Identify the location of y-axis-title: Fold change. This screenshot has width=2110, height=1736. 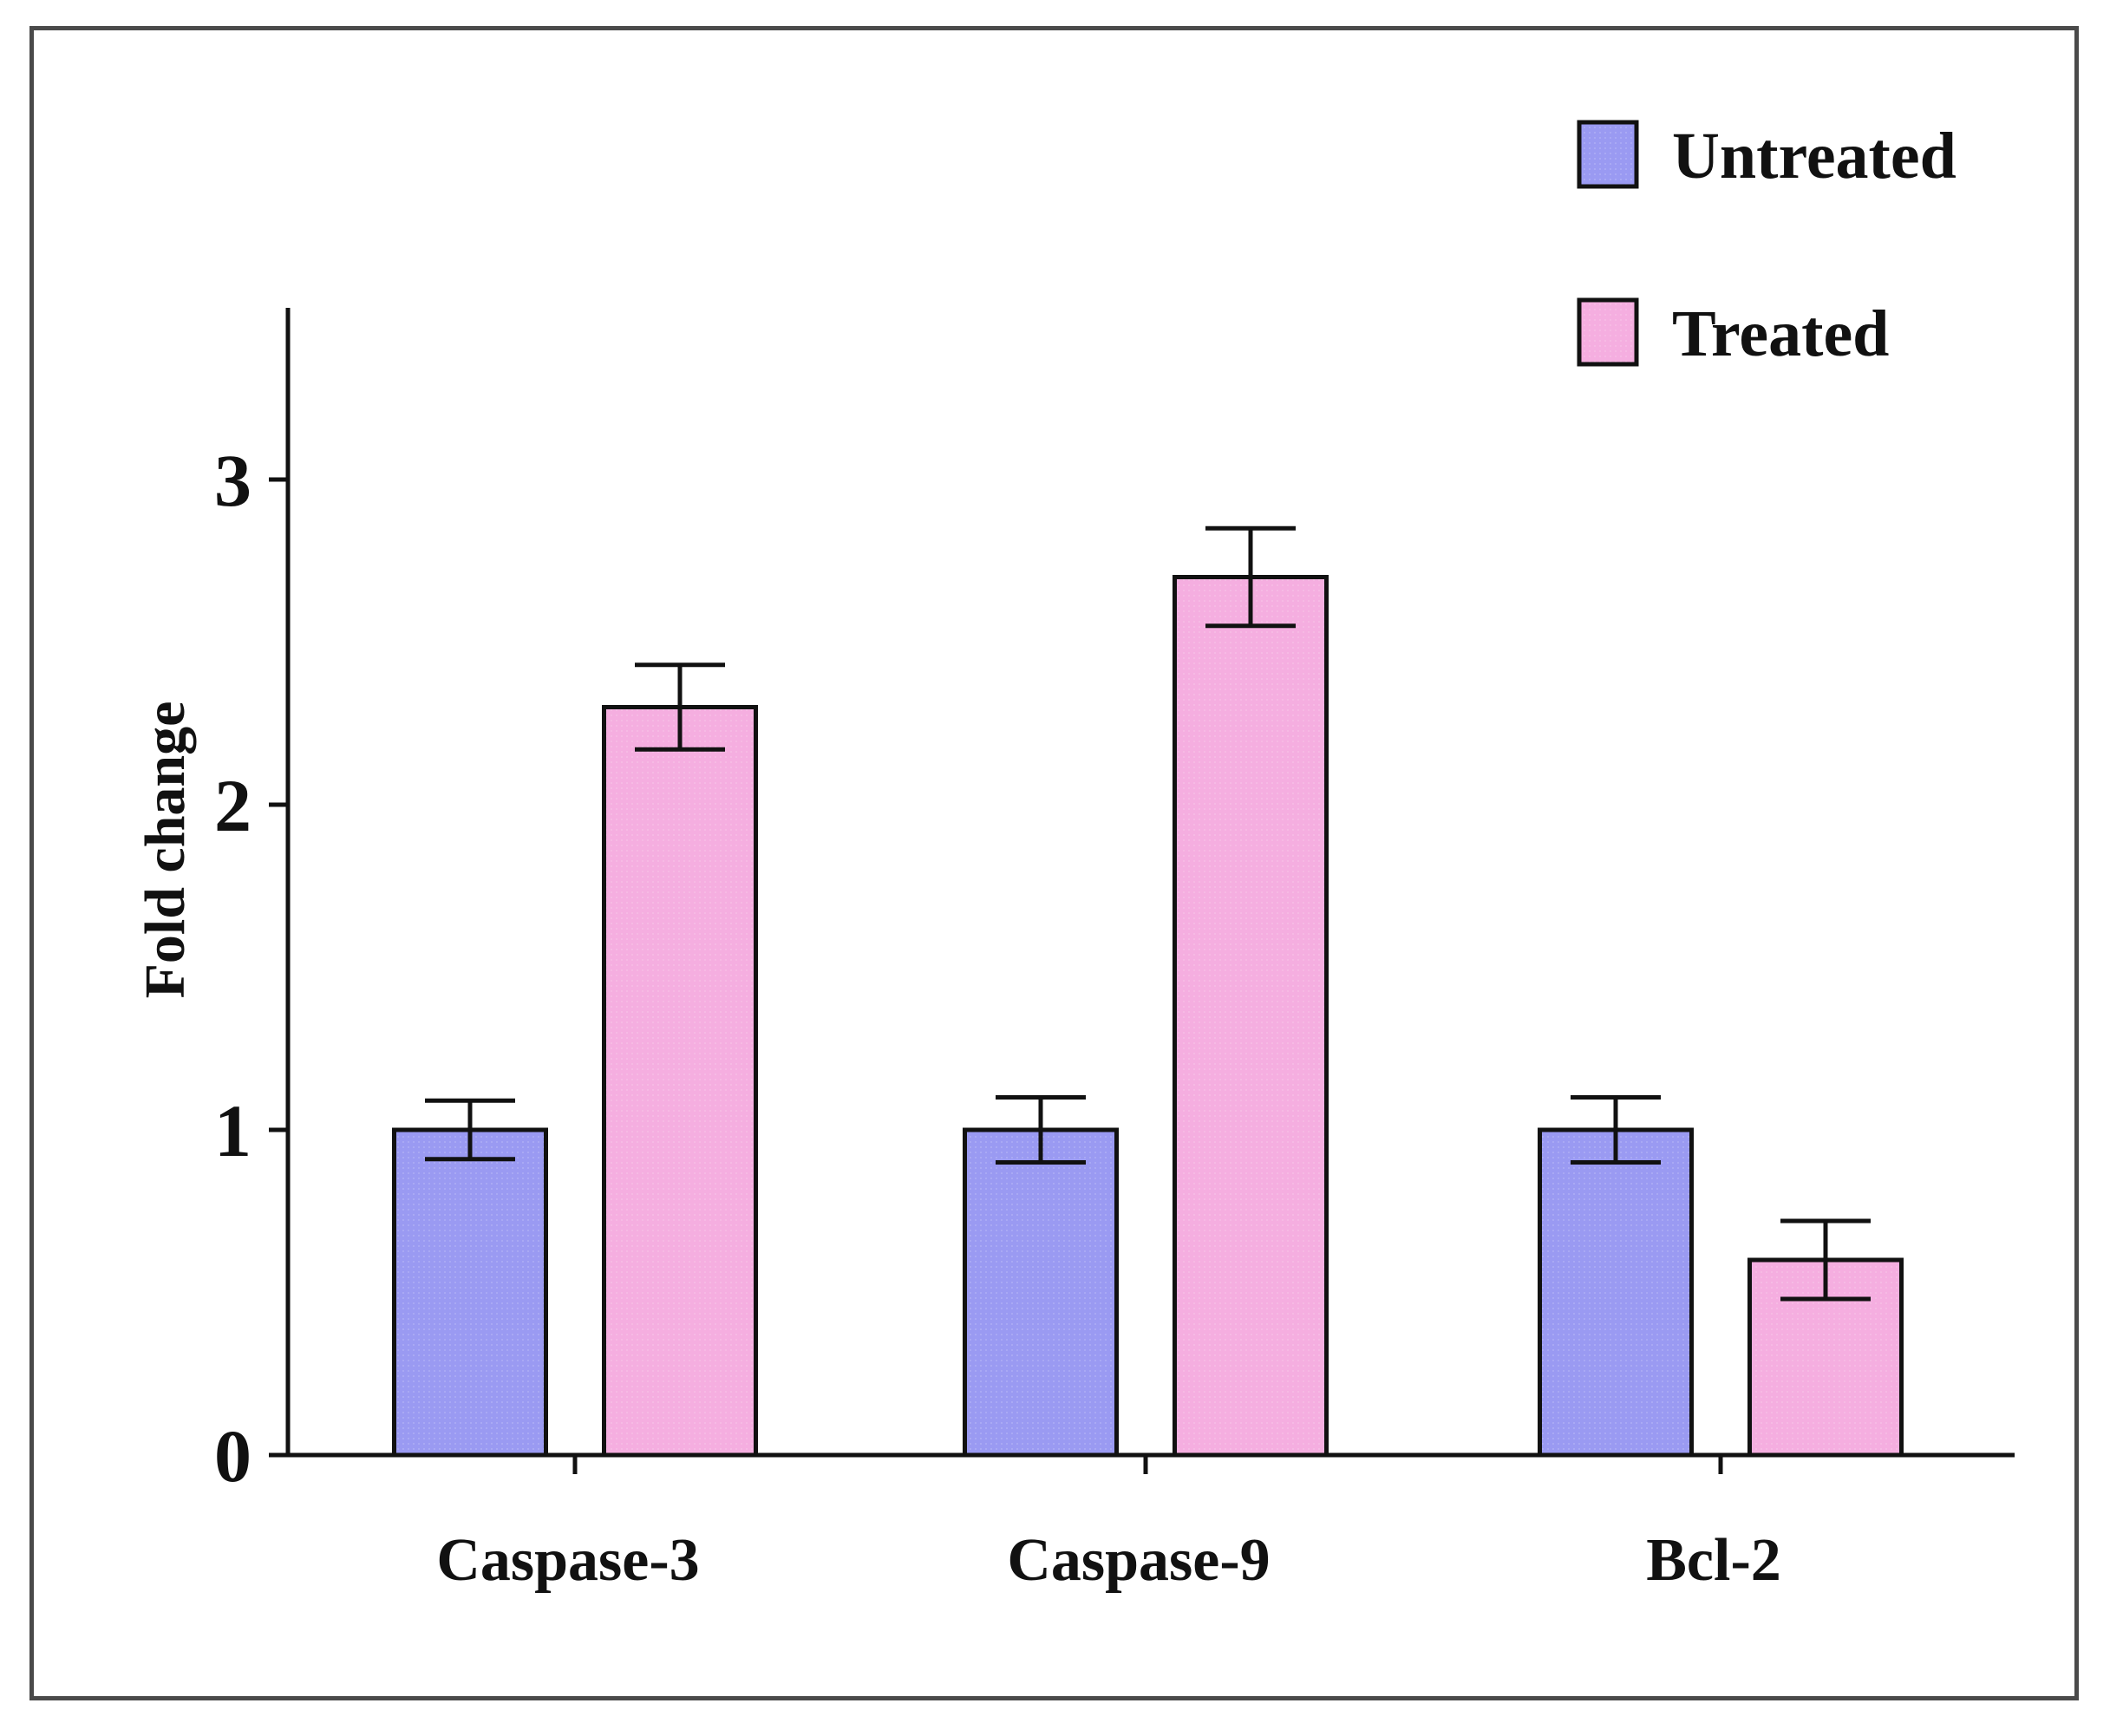
(165, 850).